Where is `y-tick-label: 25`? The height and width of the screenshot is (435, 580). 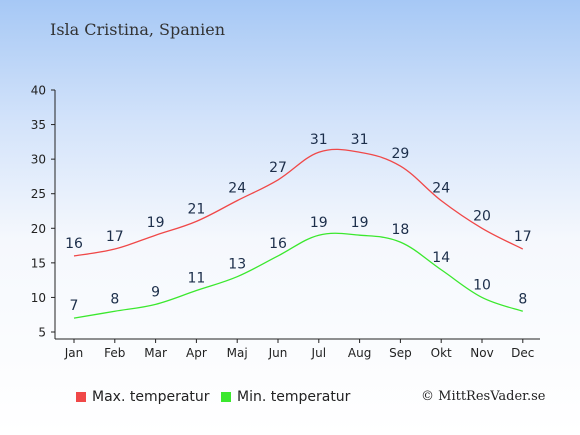
y-tick-label: 25 is located at coordinates (38, 194).